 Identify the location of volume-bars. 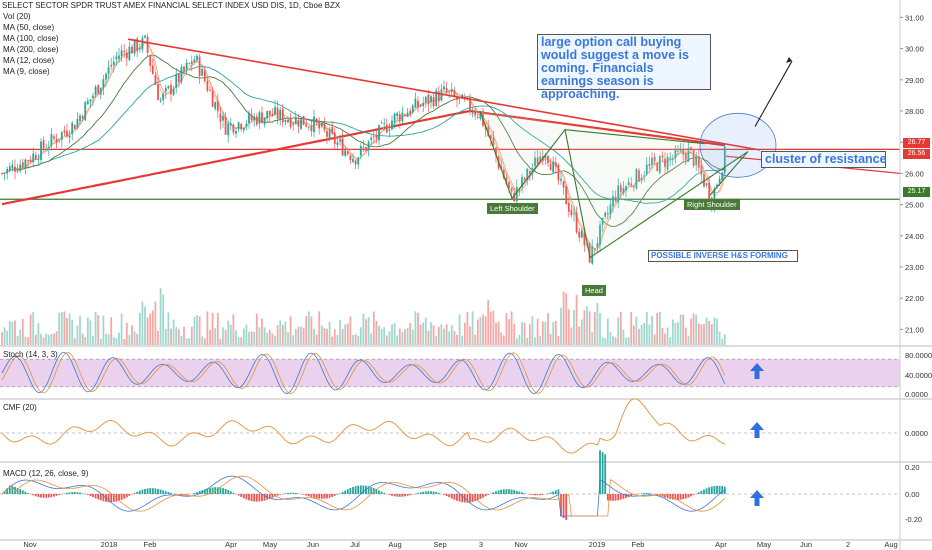
(363, 316).